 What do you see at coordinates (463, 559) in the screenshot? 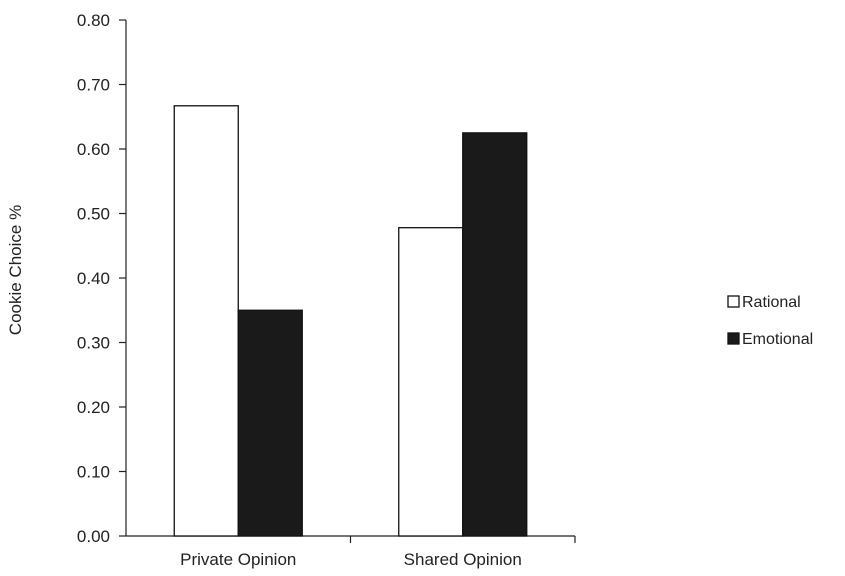
I see `x-tick-label: Shared Opinion` at bounding box center [463, 559].